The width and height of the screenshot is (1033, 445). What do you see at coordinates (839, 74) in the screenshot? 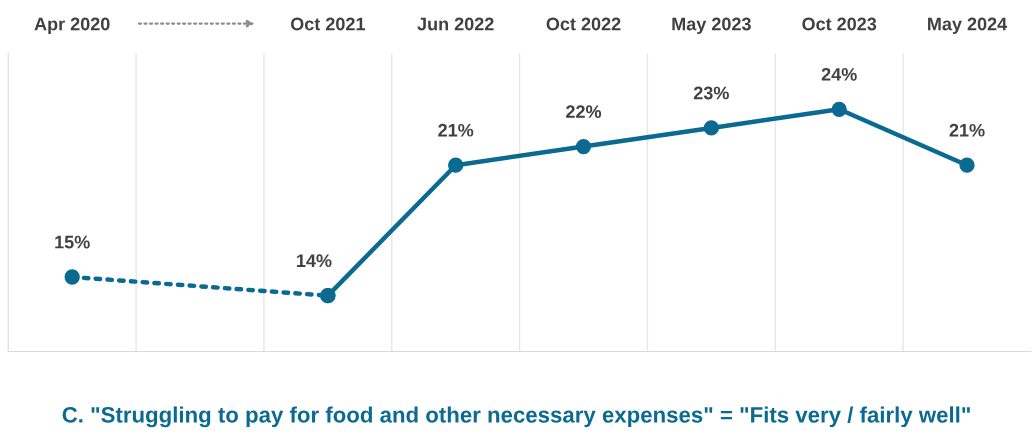
I see `data-label: 24%` at bounding box center [839, 74].